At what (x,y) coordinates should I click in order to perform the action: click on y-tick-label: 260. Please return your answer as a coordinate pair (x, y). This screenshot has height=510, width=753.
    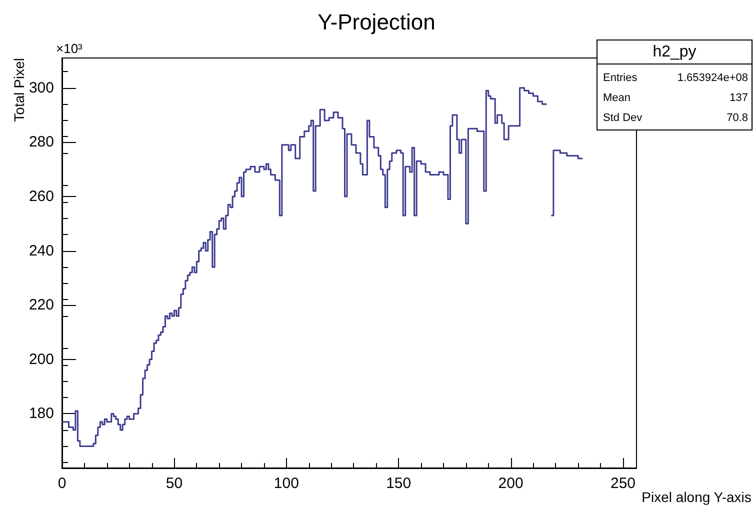
    Looking at the image, I should click on (41, 196).